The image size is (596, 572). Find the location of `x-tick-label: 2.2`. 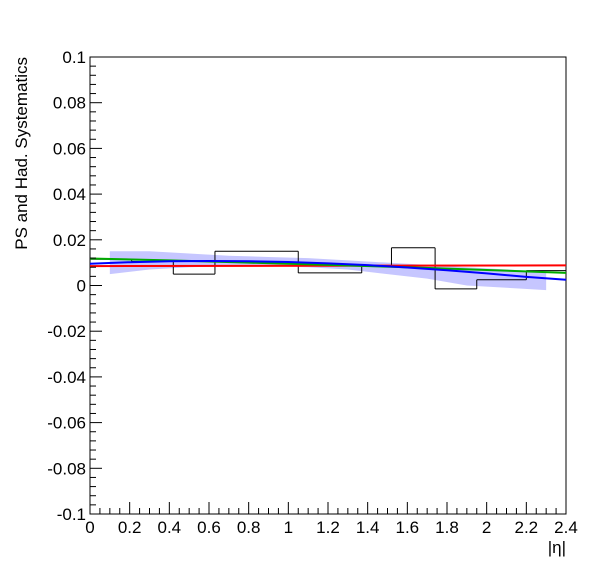

x-tick-label: 2.2 is located at coordinates (527, 527).